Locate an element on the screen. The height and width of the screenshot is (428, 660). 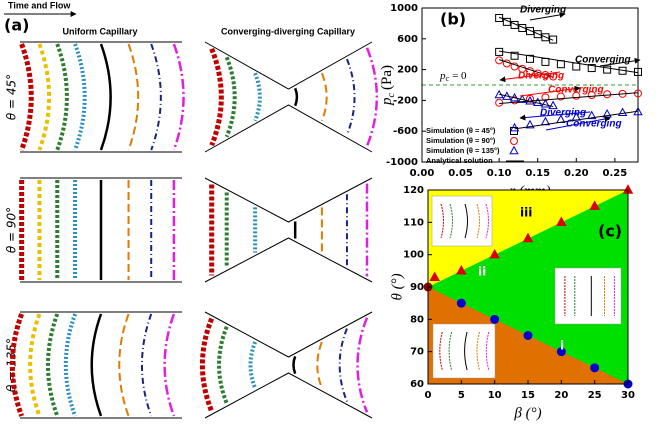
region-label: iii is located at coordinates (526, 213).